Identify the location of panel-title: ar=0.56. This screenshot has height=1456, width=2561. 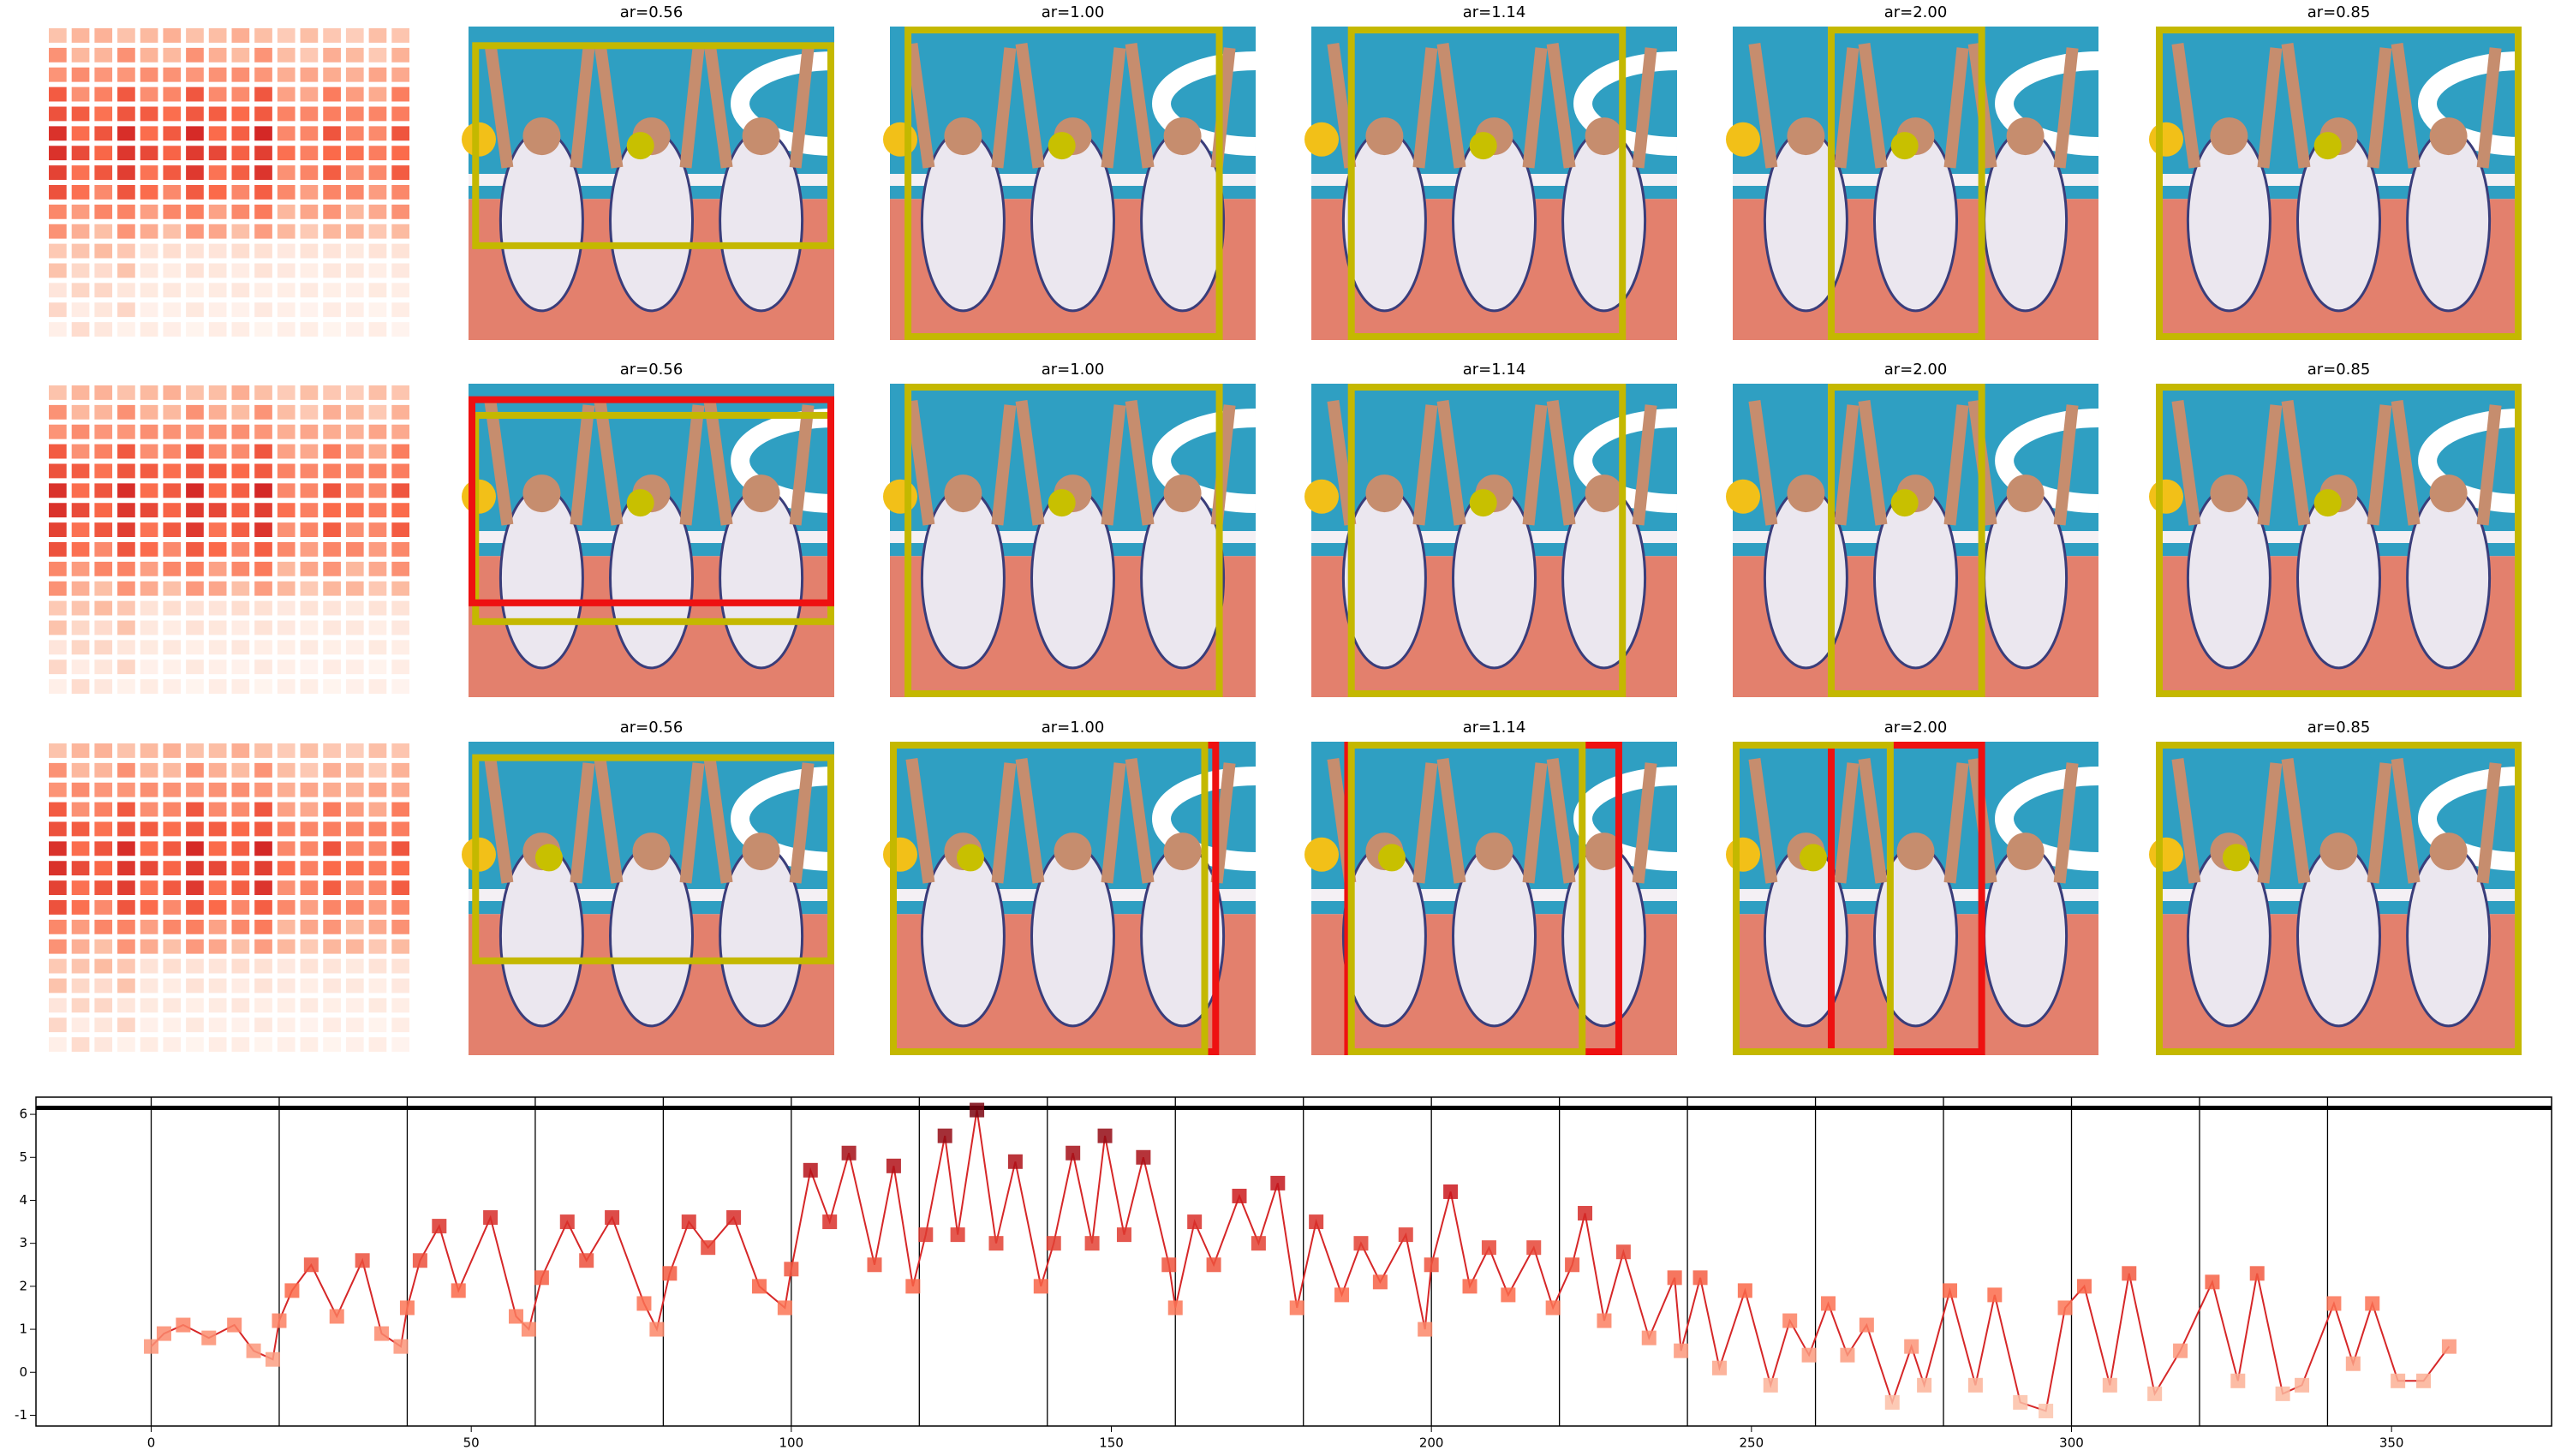
(652, 12).